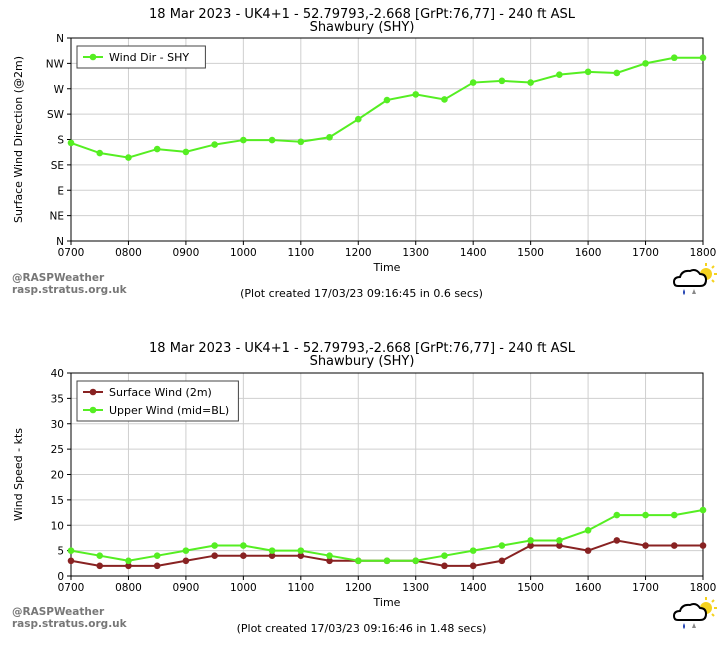  I want to click on y-tick-label: 25, so click(57, 450).